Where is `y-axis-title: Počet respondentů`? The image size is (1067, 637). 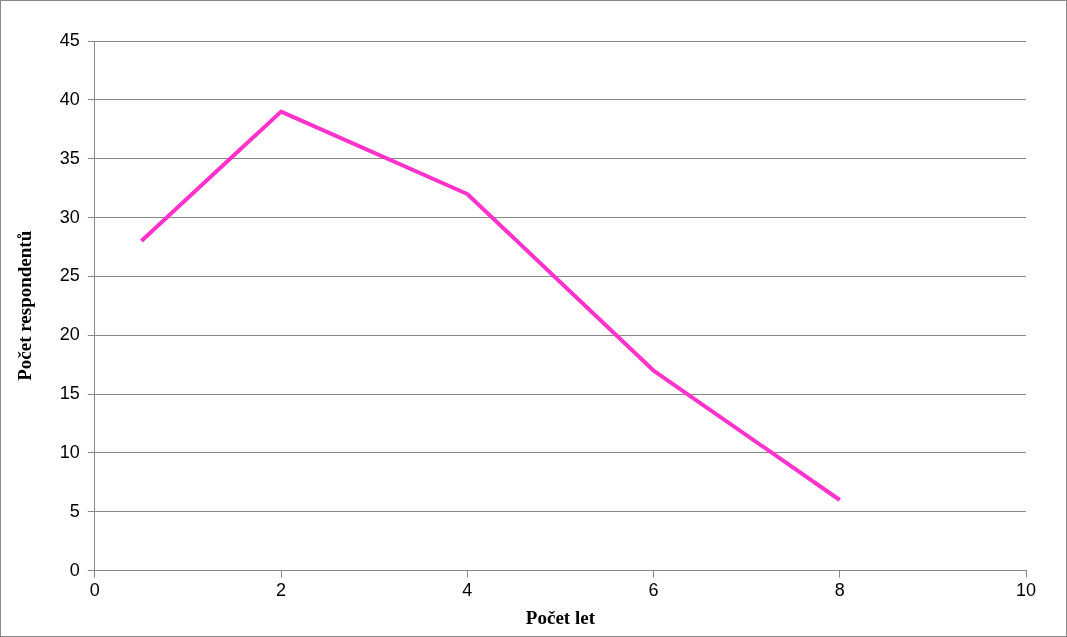
y-axis-title: Počet respondentů is located at coordinates (25, 305).